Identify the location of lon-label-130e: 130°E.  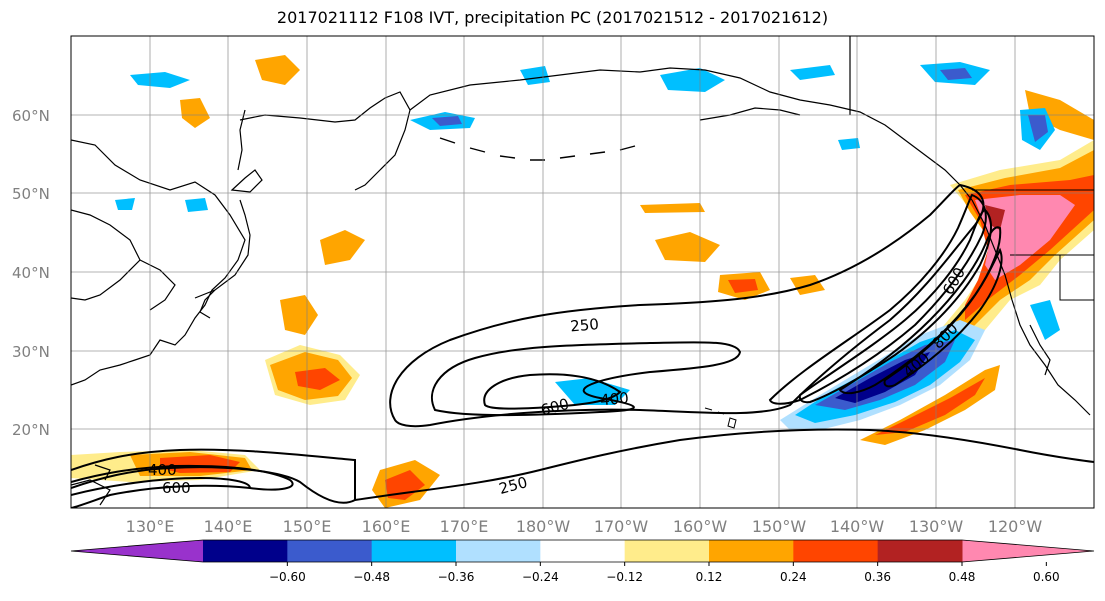
(150, 526).